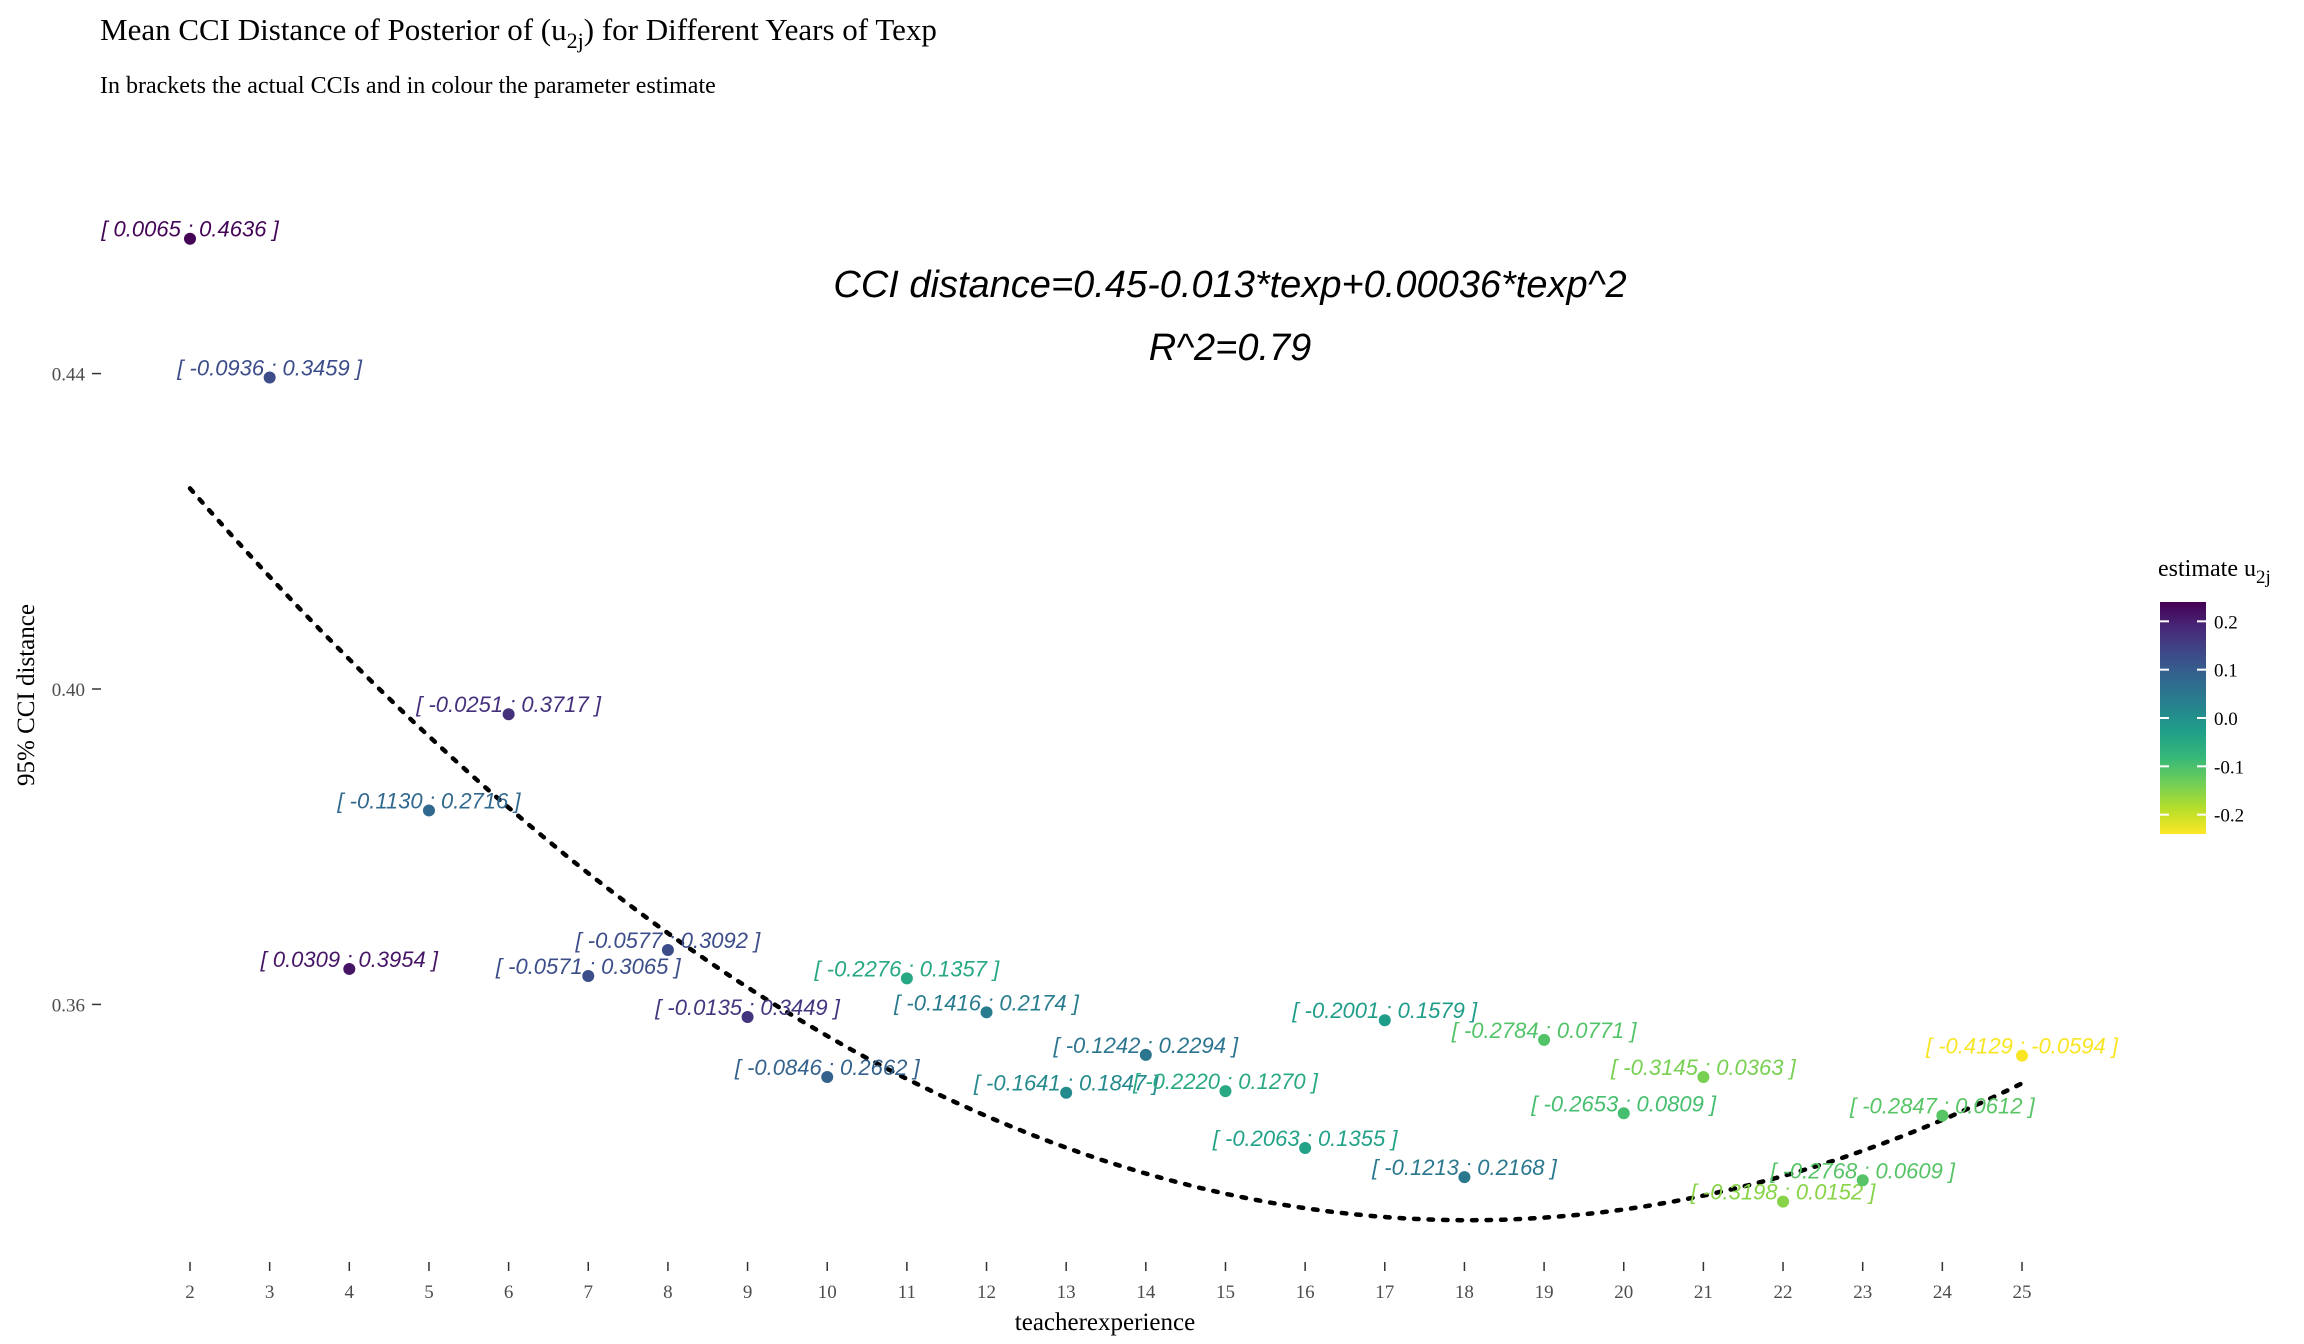  What do you see at coordinates (2229, 767) in the screenshot?
I see `legend-tick-label: -0.1` at bounding box center [2229, 767].